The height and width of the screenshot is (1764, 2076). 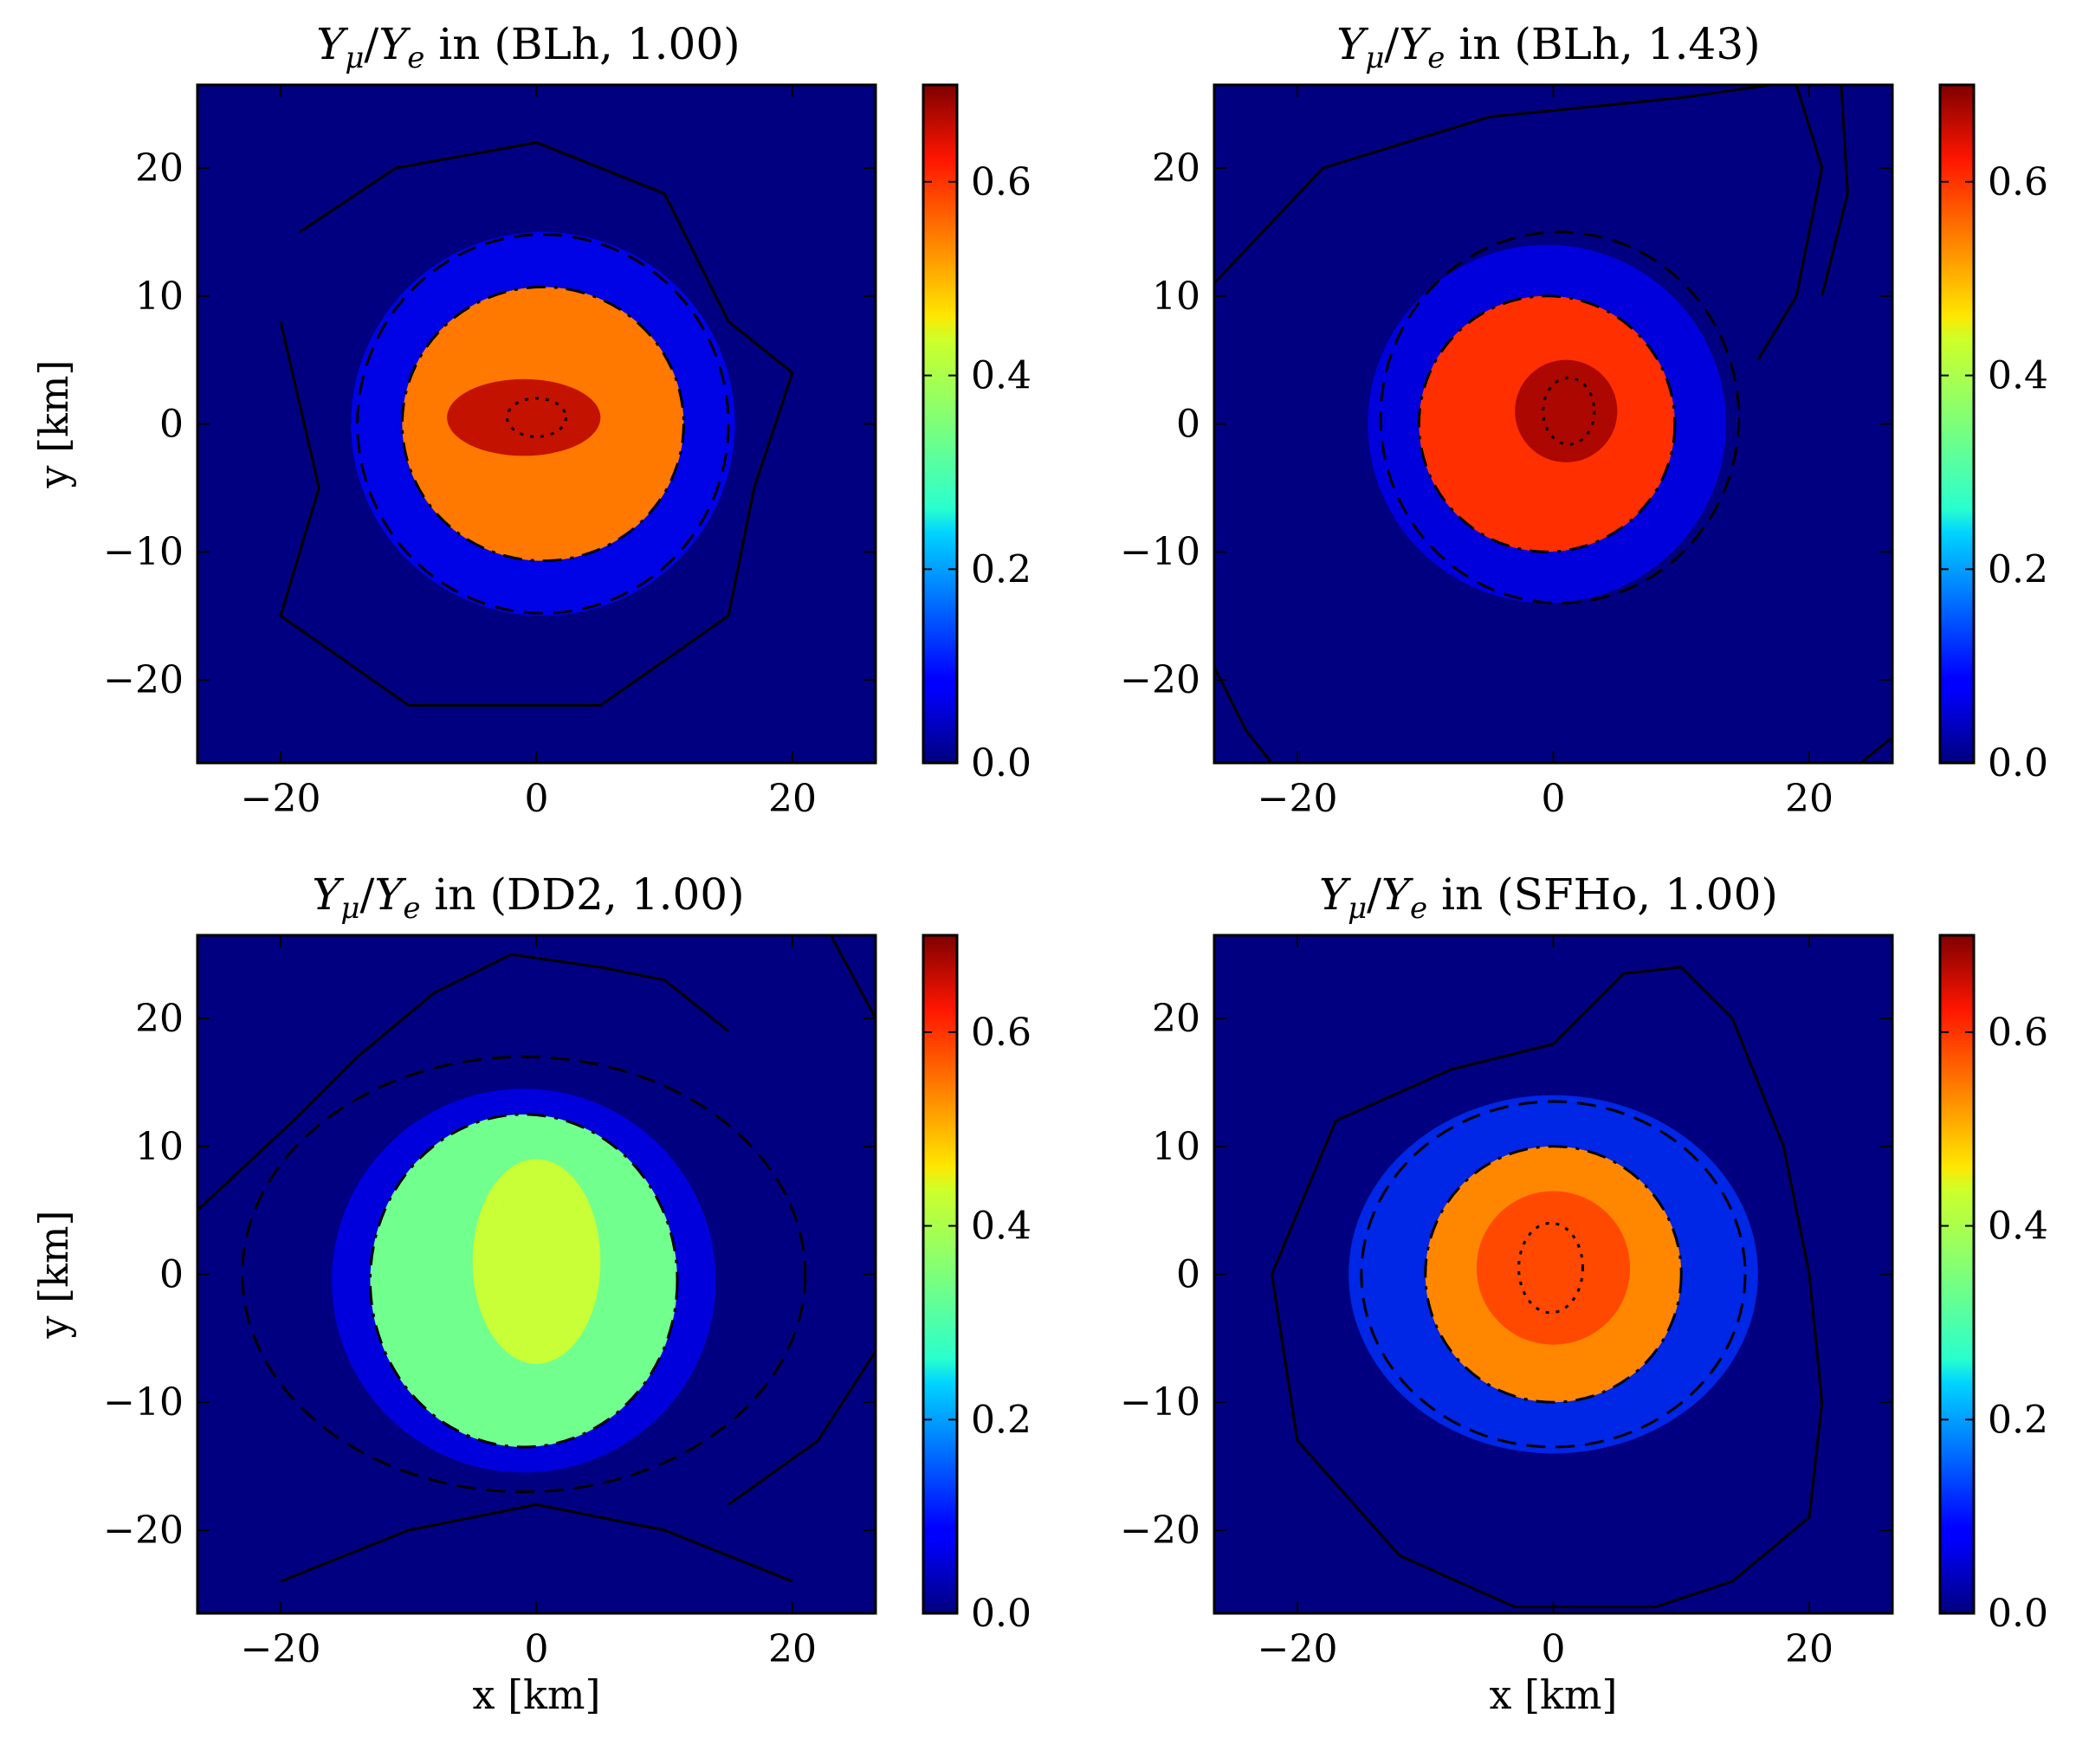 I want to click on panel-title: Yμ/Ye in (DD2, 1.00), so click(x=528, y=897).